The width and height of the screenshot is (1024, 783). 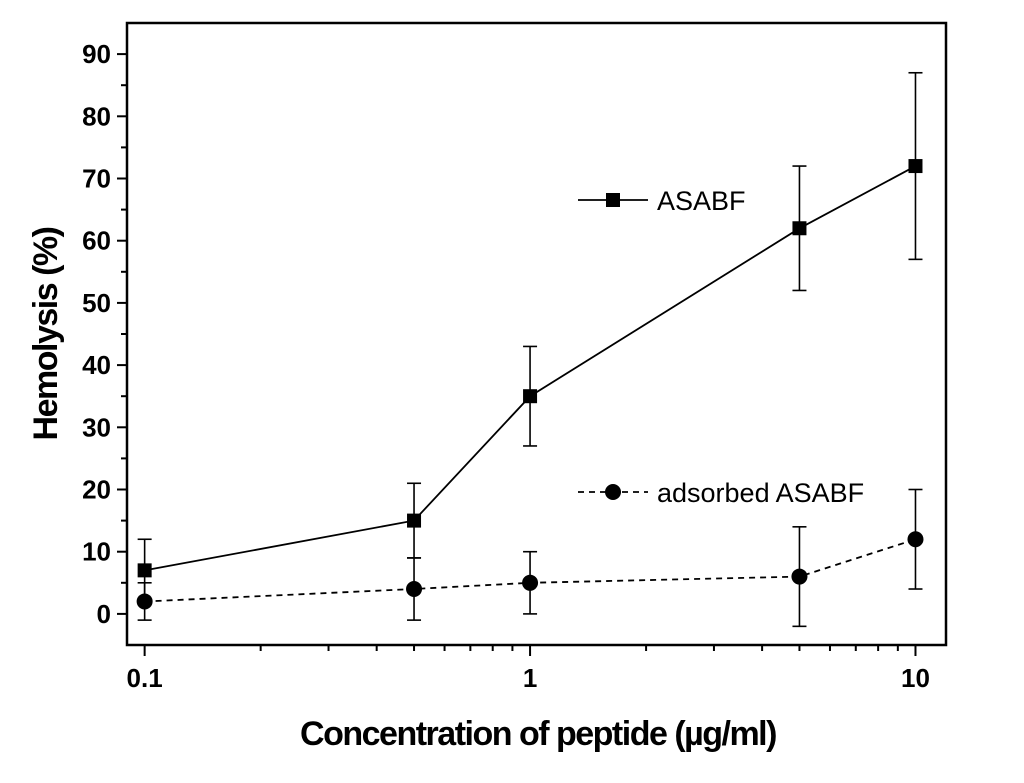 I want to click on x-tick-label: 0.1, so click(x=145, y=678).